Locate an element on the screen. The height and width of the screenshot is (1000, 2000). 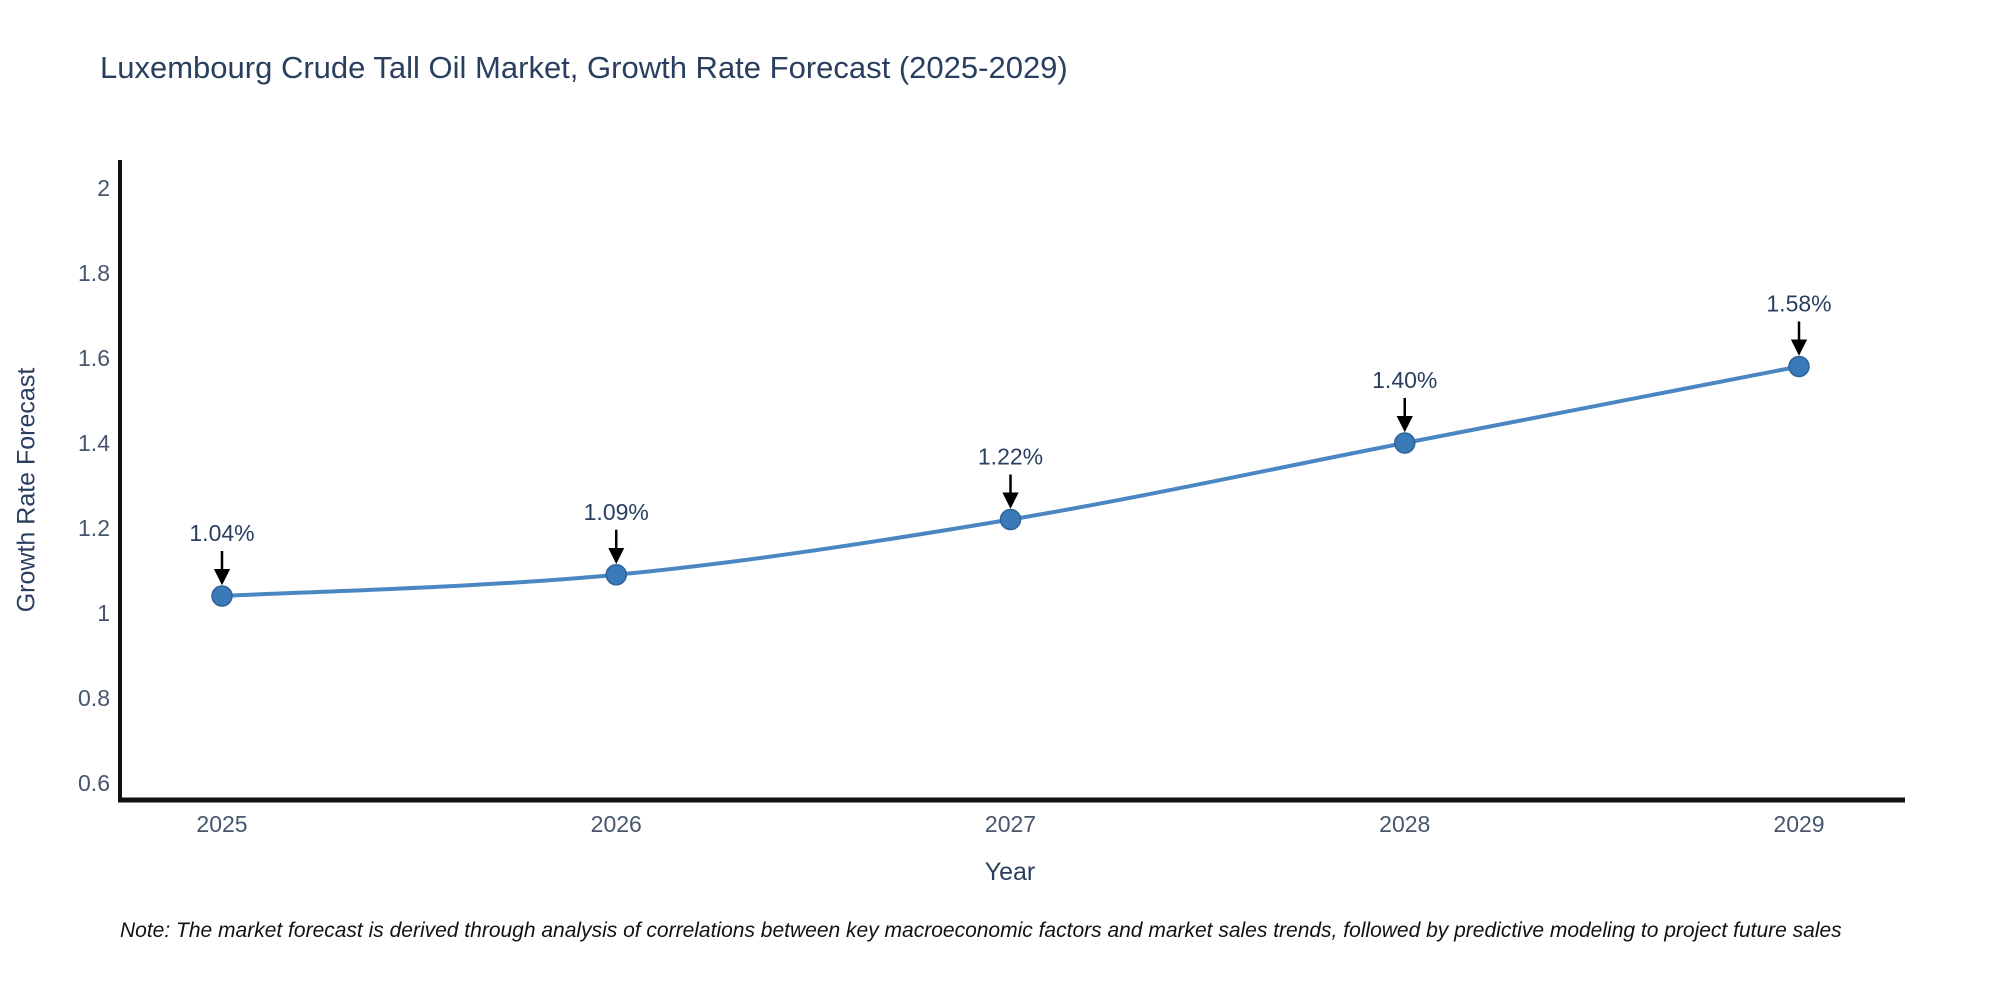
data-point-label: 1.22% is located at coordinates (1010, 457).